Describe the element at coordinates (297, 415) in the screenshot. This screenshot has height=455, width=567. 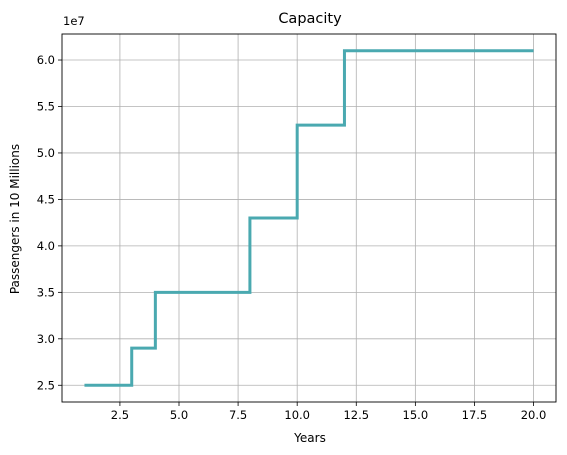
I see `x-tick-label: 10.0` at that location.